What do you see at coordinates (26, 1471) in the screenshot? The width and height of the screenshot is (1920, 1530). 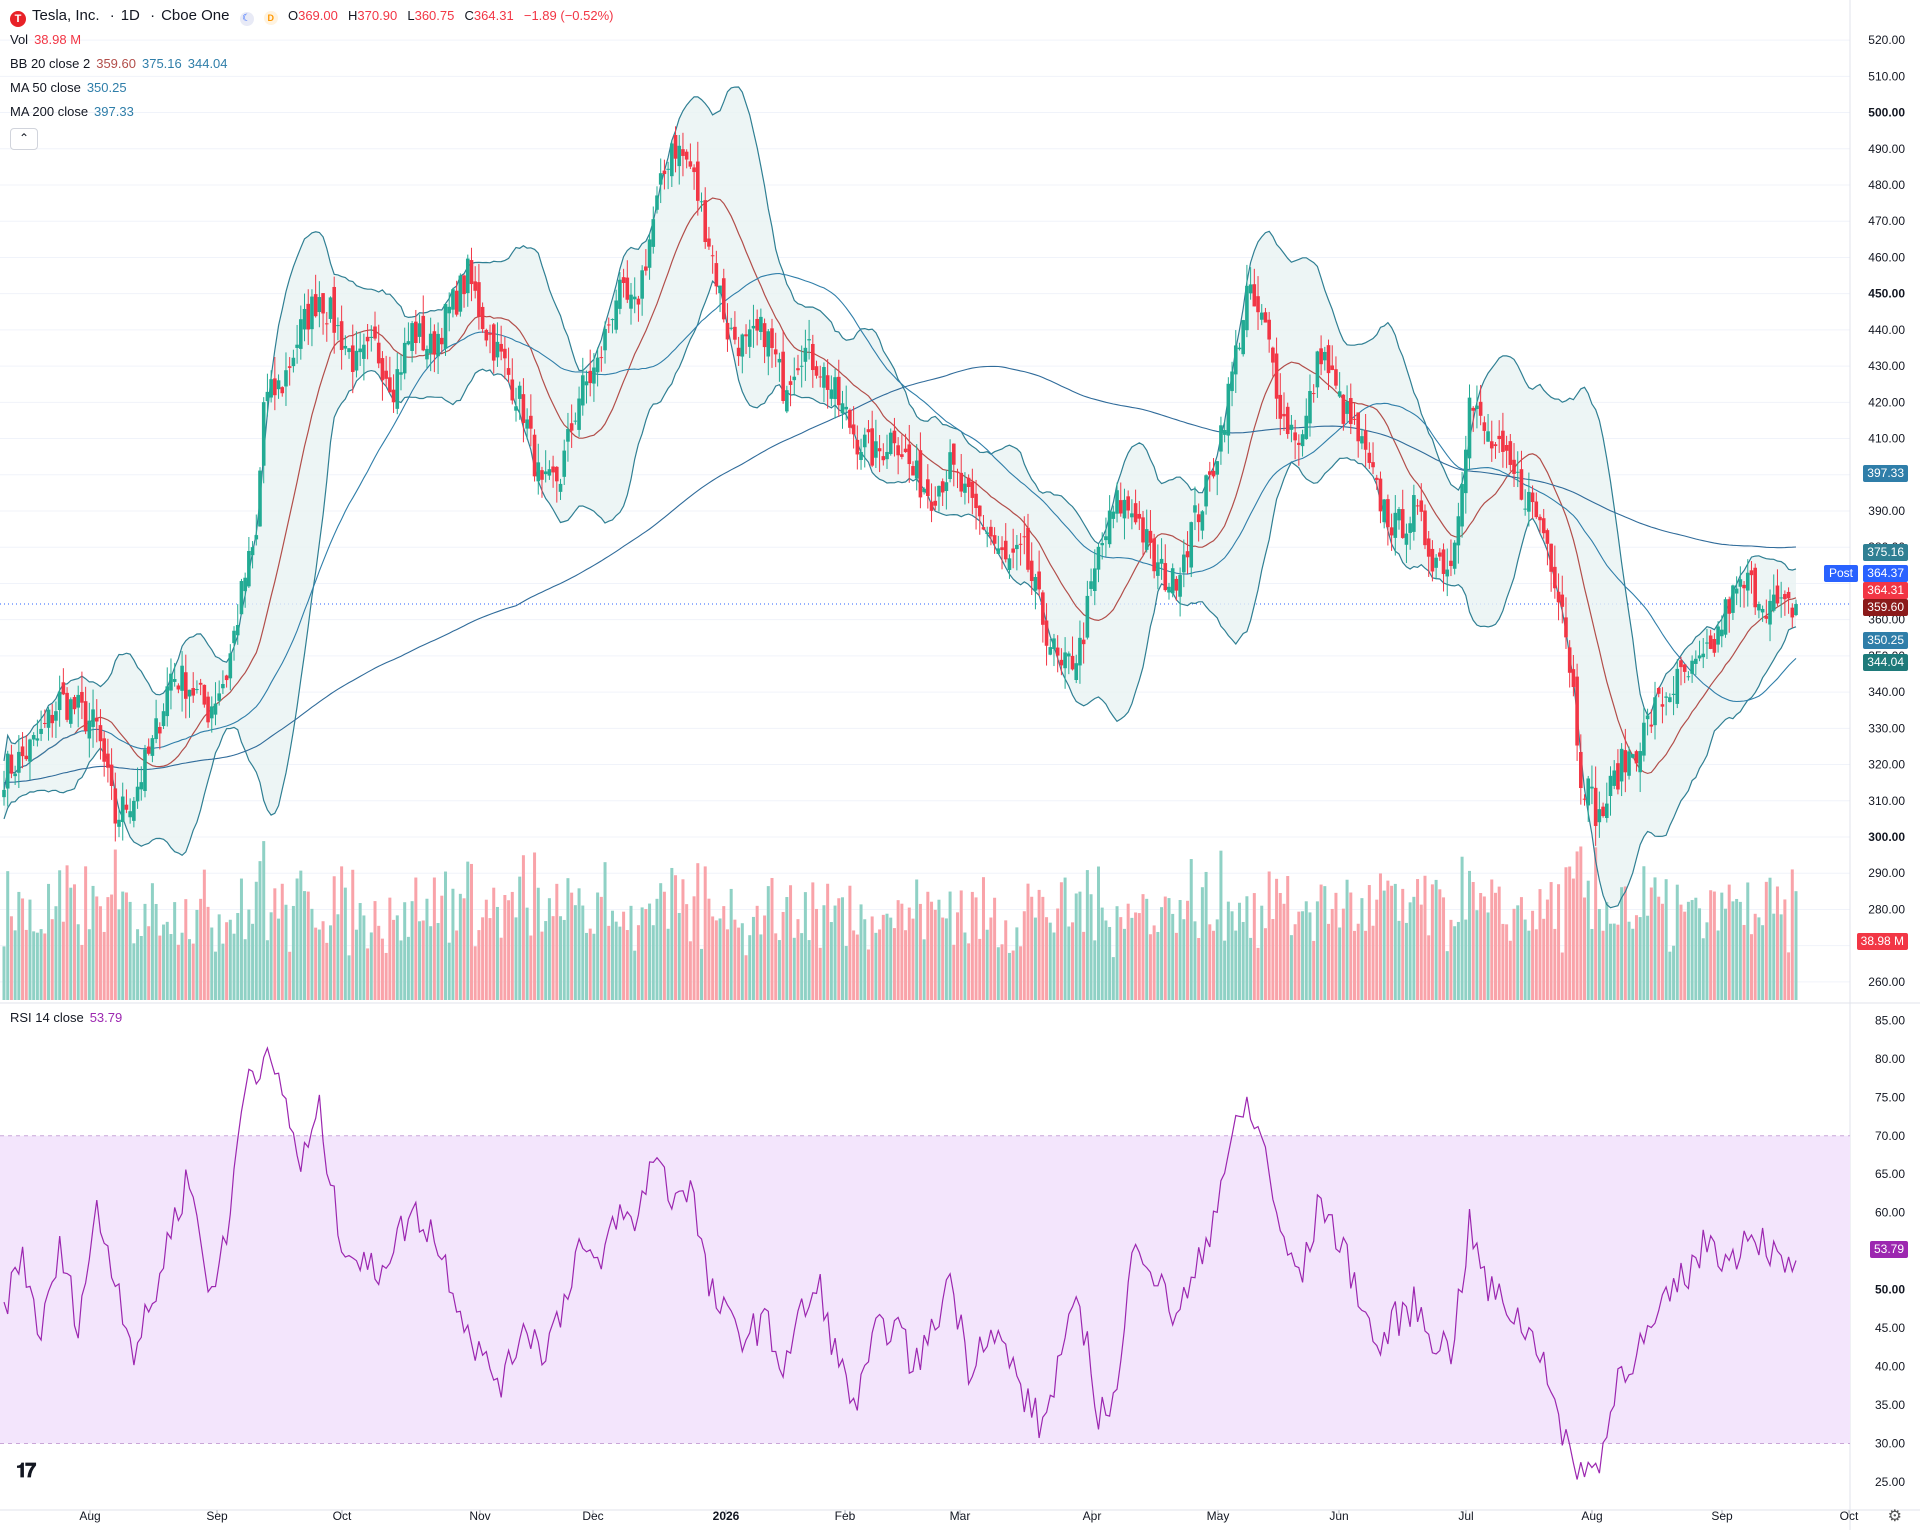 I see `tradingview-logo-icon: 𝟏𝟕` at bounding box center [26, 1471].